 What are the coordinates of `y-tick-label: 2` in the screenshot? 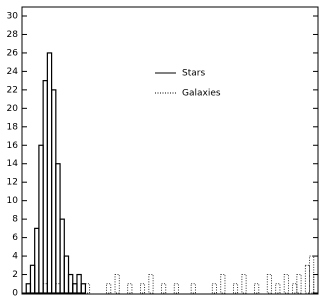 It's located at (15, 275).